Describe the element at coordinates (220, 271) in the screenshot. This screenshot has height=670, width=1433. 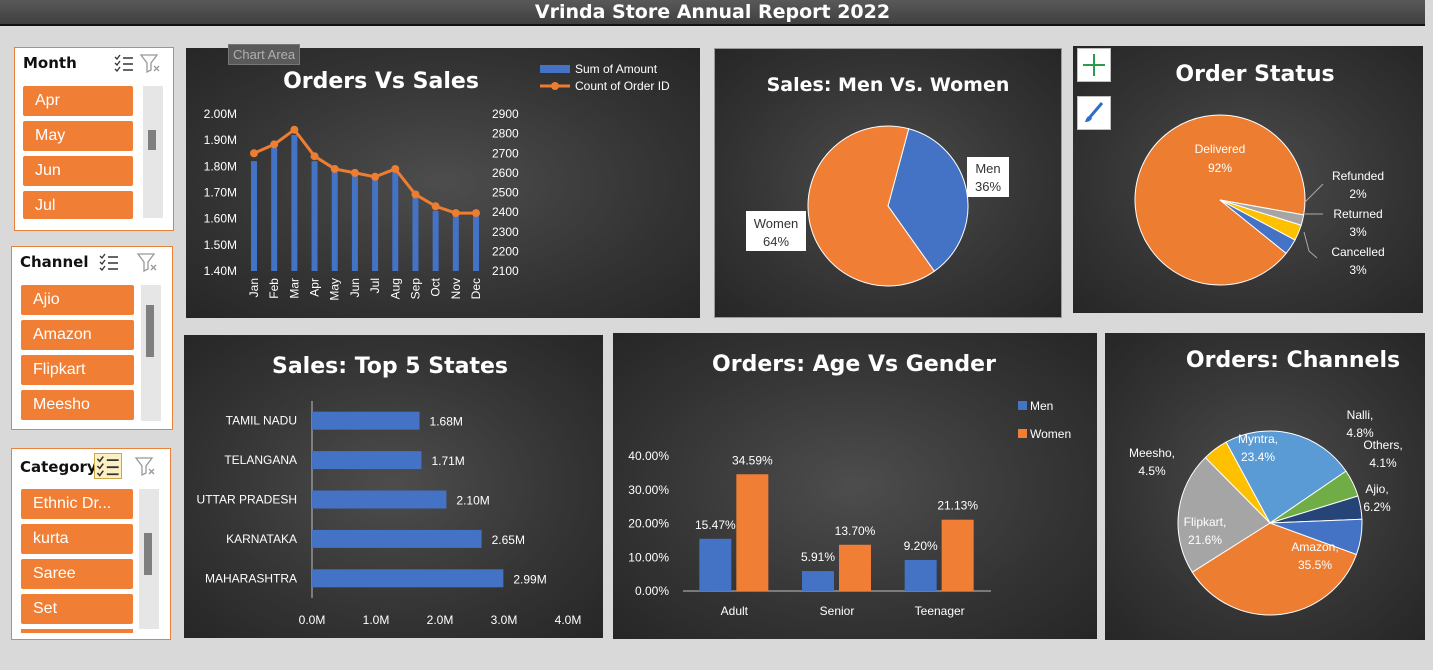
I see `left-axis-tick-0: 1.40M` at that location.